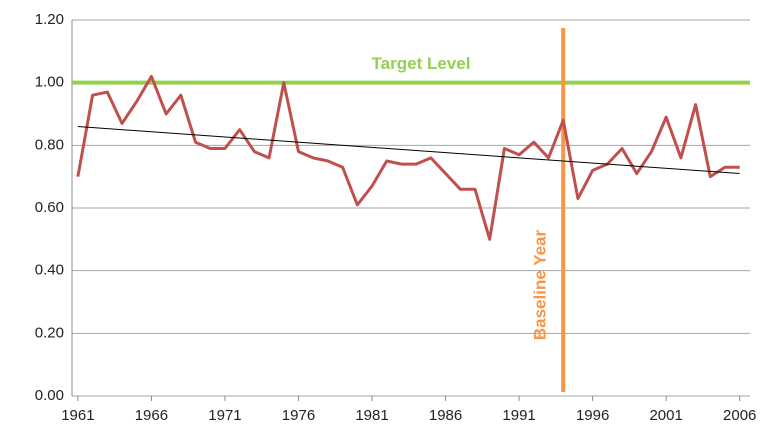  What do you see at coordinates (49, 270) in the screenshot?
I see `y-tick-label: 0.40` at bounding box center [49, 270].